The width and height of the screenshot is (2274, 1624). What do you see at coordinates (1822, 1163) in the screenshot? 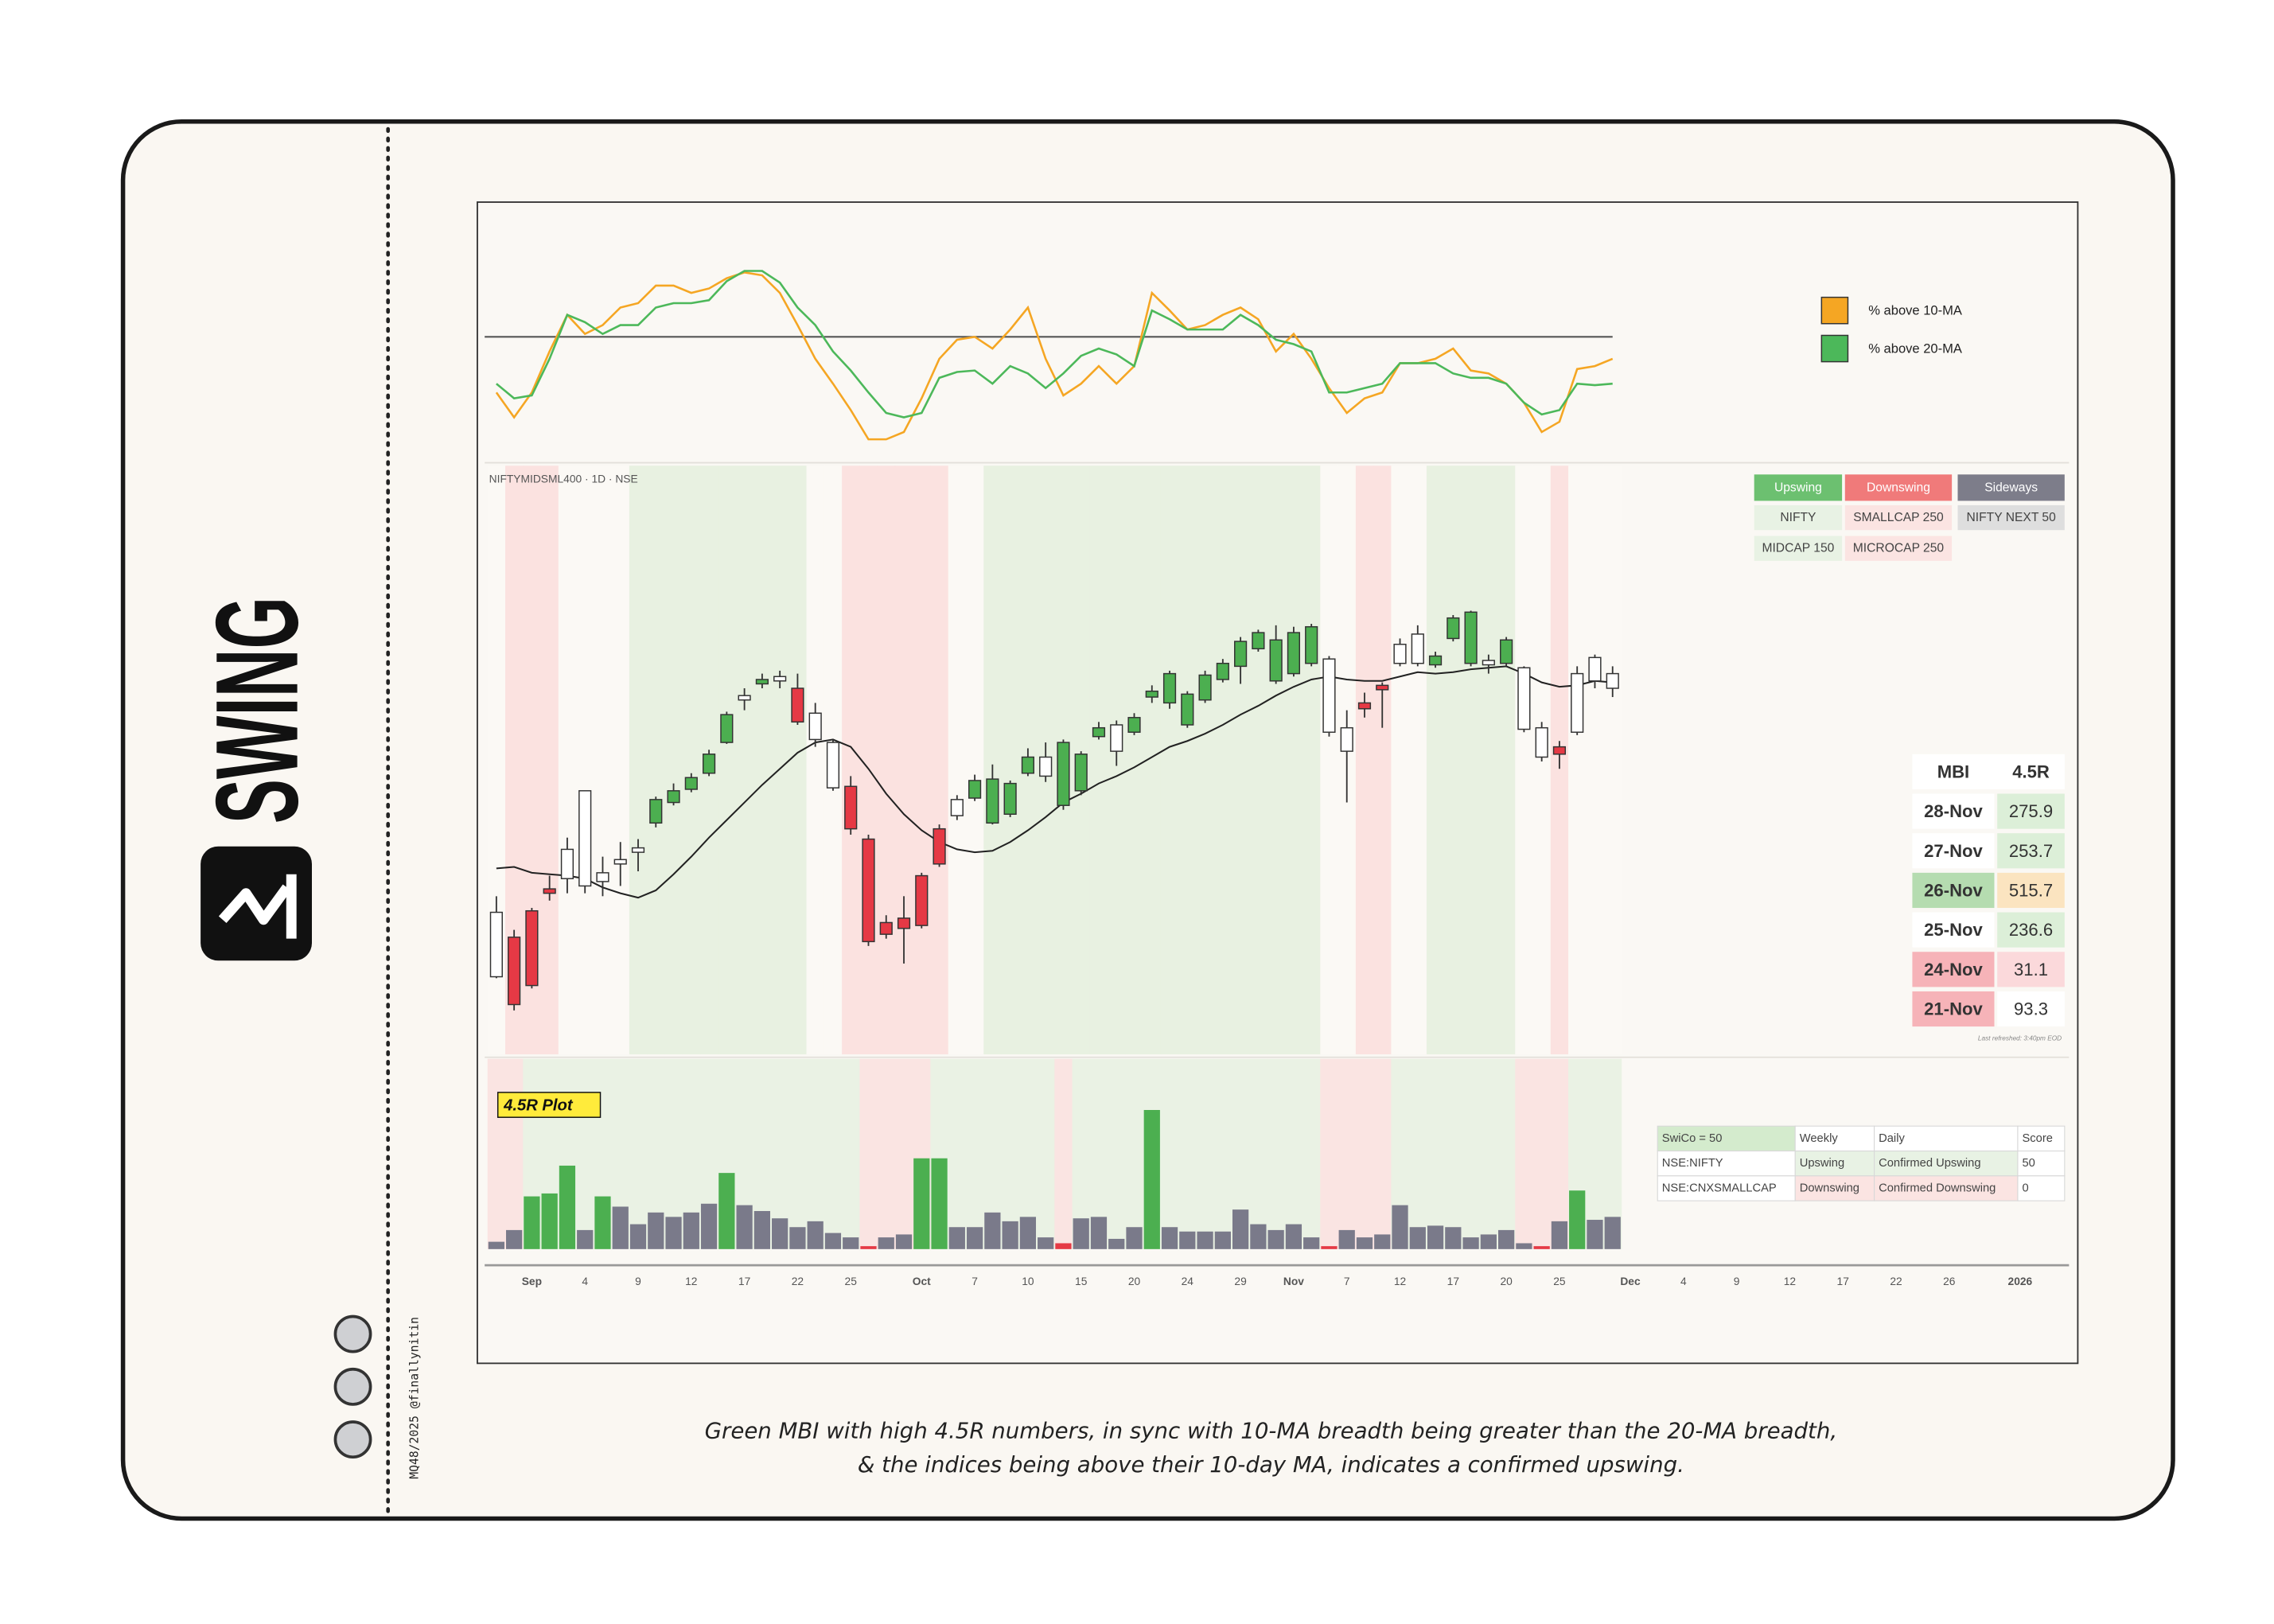
I see `swico-text: Upswing` at bounding box center [1822, 1163].